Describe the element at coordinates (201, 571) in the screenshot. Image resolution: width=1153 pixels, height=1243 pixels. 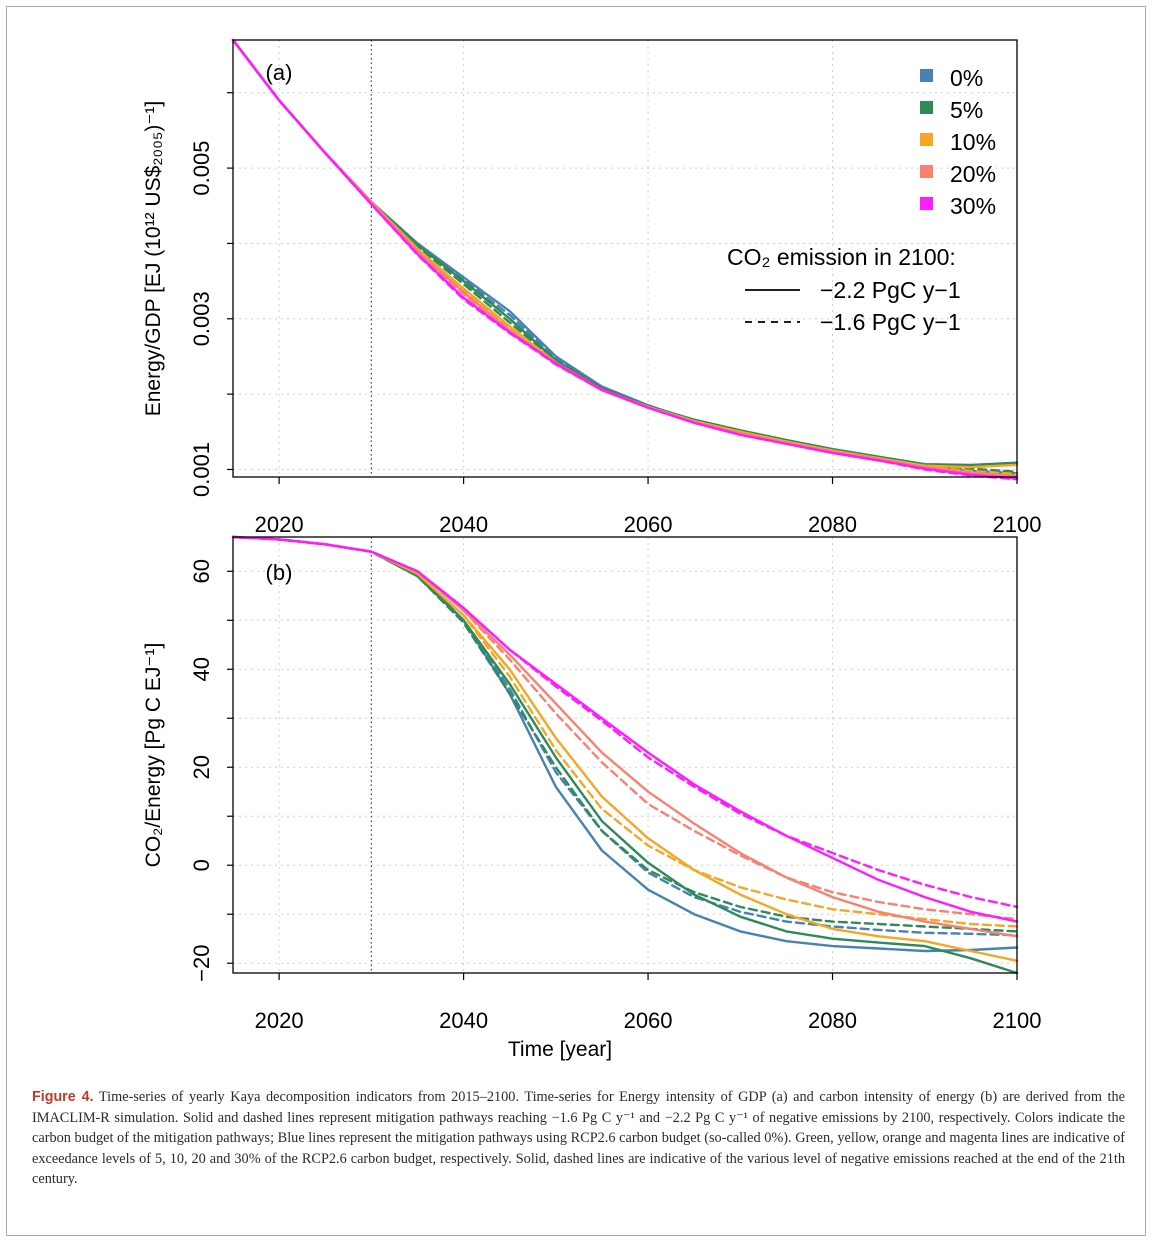
I see `y-tick-label: 60` at that location.